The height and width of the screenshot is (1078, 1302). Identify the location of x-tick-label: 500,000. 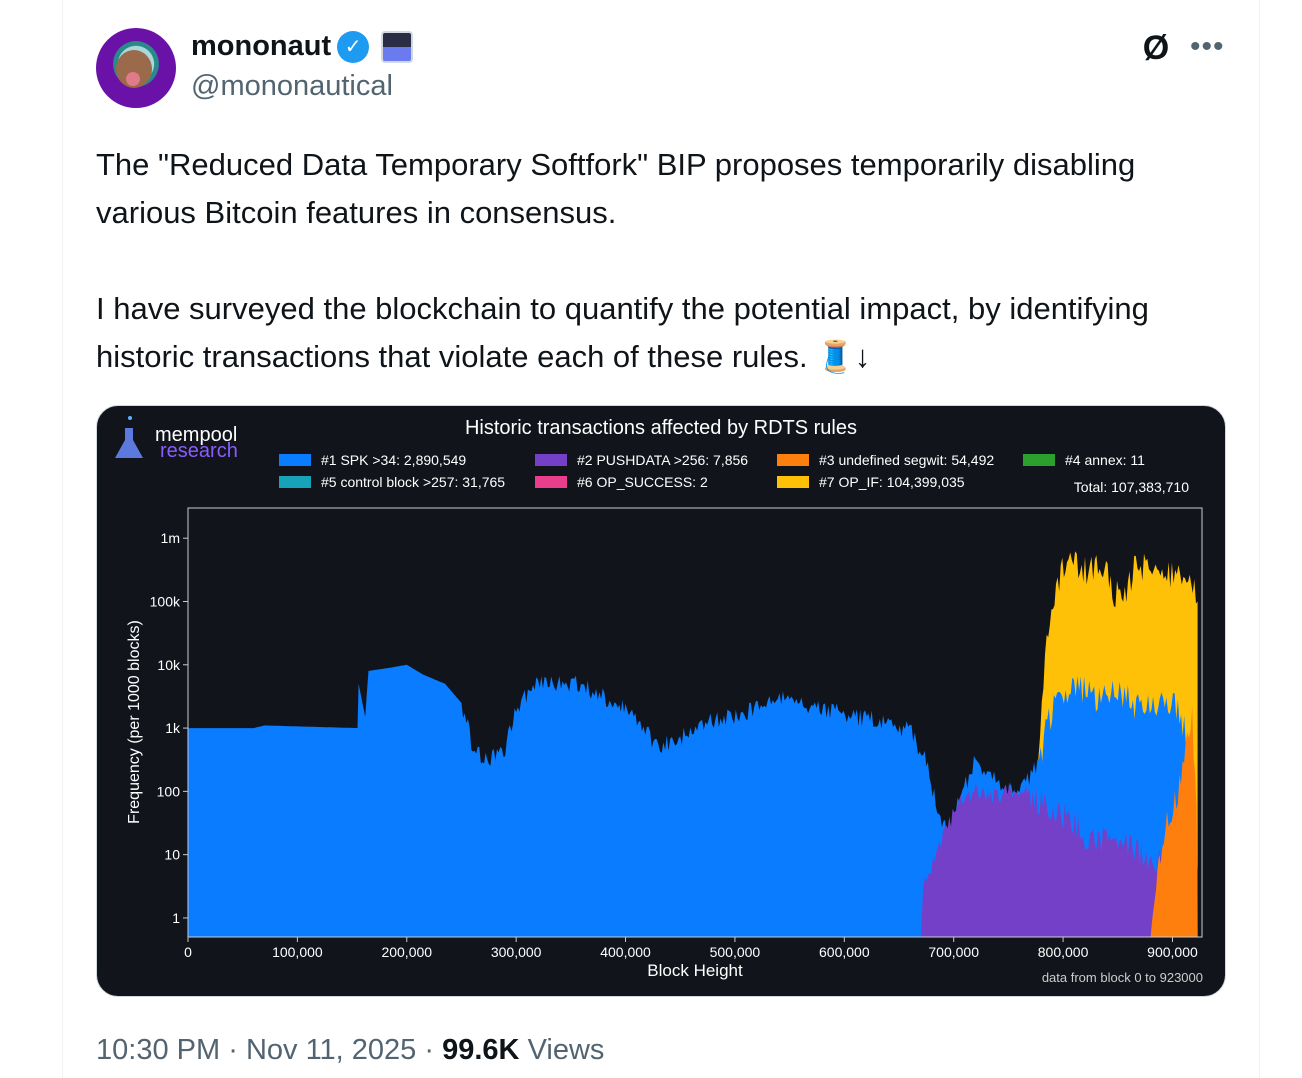
(735, 952).